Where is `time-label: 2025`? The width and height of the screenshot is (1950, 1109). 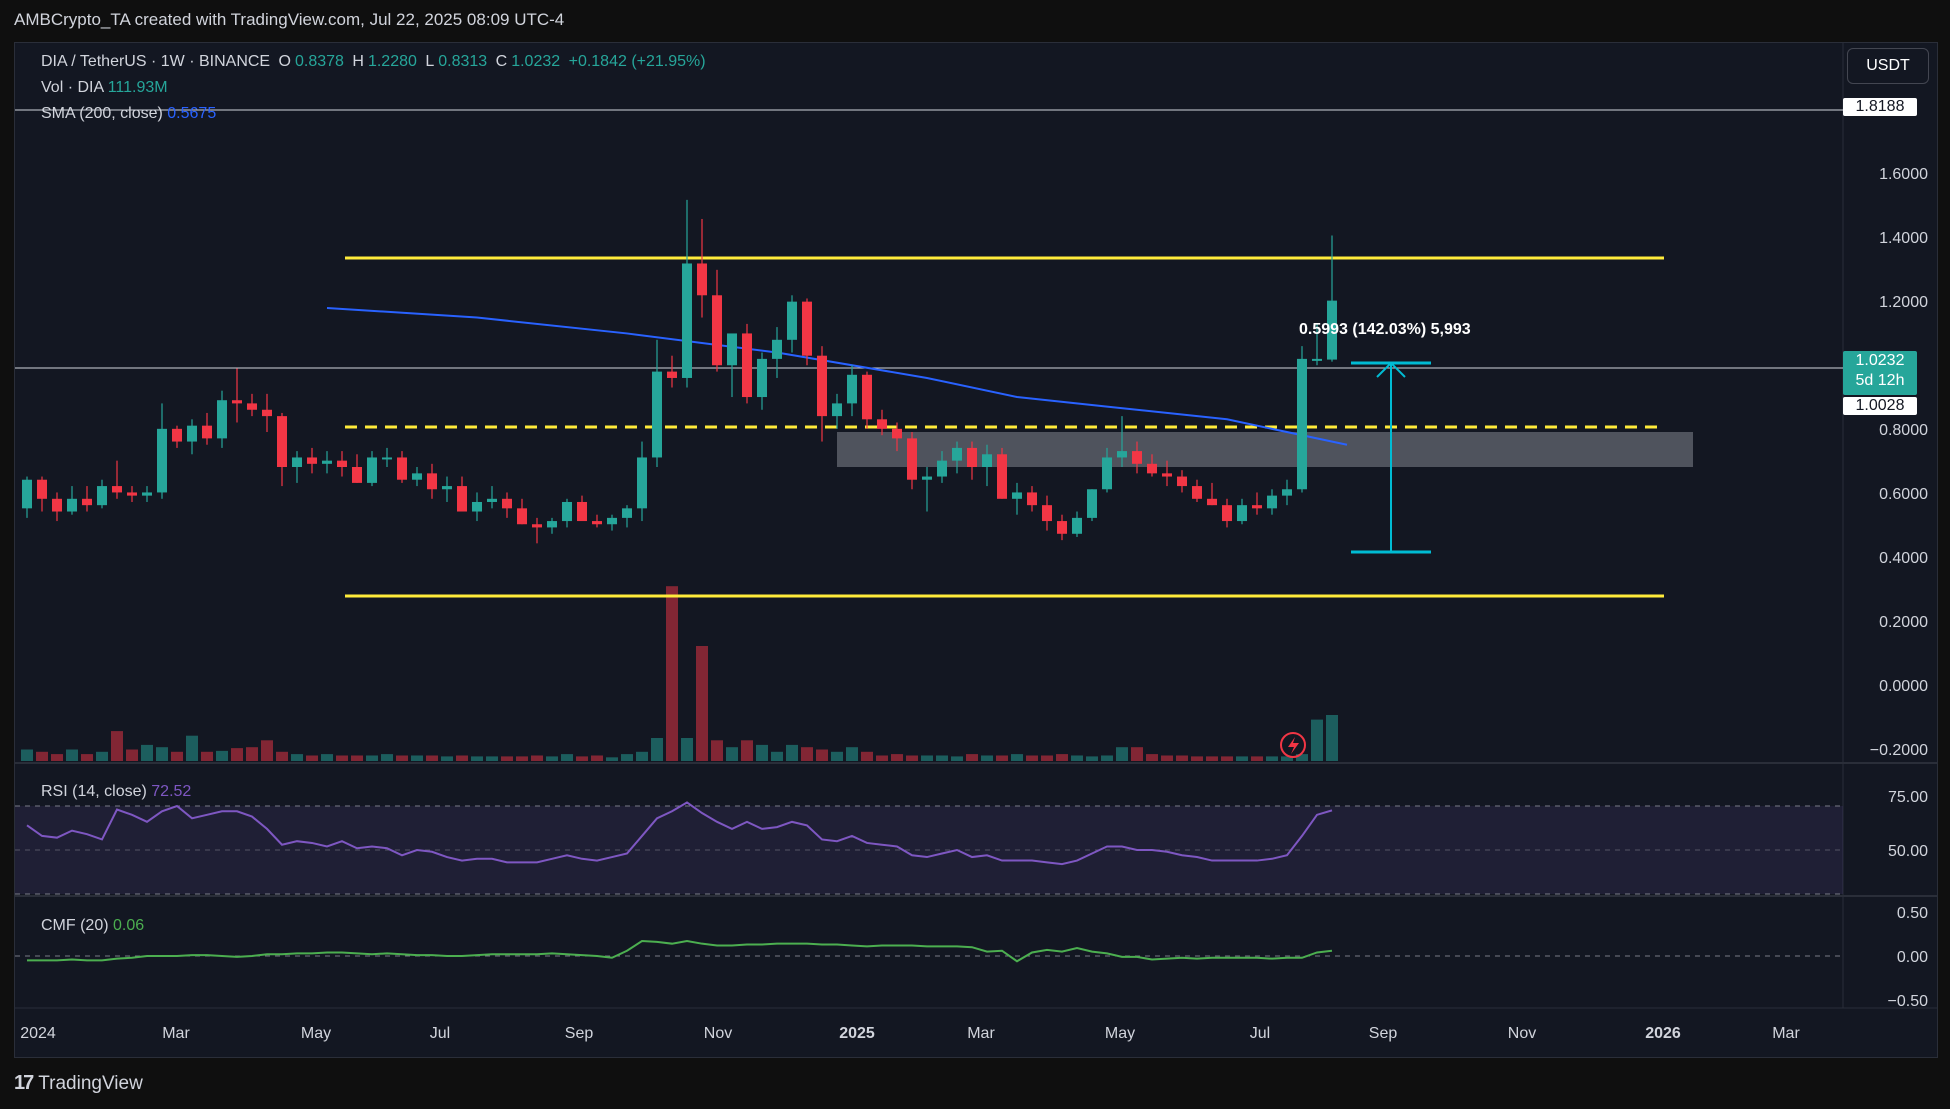 time-label: 2025 is located at coordinates (857, 1033).